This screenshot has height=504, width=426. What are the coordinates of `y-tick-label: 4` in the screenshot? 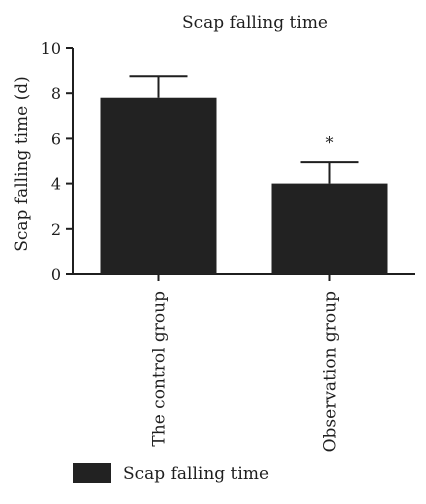 It's located at (56, 184).